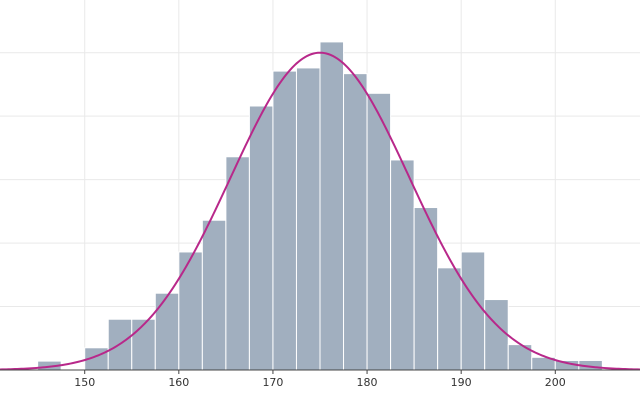  Describe the element at coordinates (272, 382) in the screenshot. I see `x-tick-label: 170` at that location.